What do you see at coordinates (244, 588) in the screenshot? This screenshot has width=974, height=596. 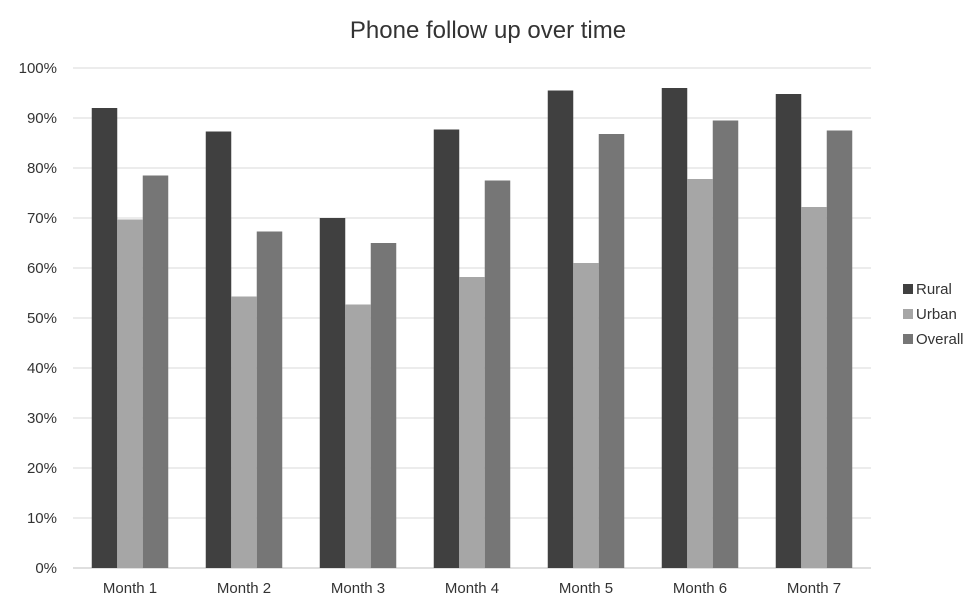 I see `x-tick-label: Month 2` at bounding box center [244, 588].